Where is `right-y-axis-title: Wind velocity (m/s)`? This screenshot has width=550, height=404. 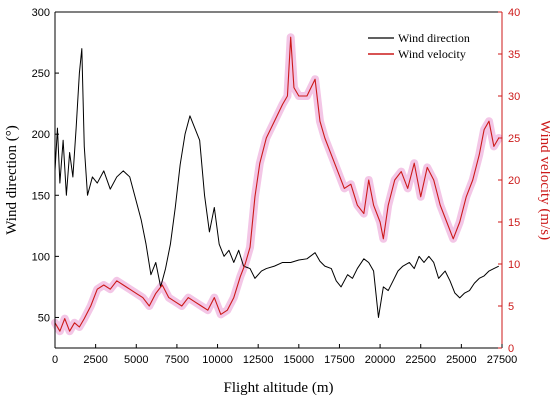
right-y-axis-title: Wind velocity (m/s) is located at coordinates (543, 180).